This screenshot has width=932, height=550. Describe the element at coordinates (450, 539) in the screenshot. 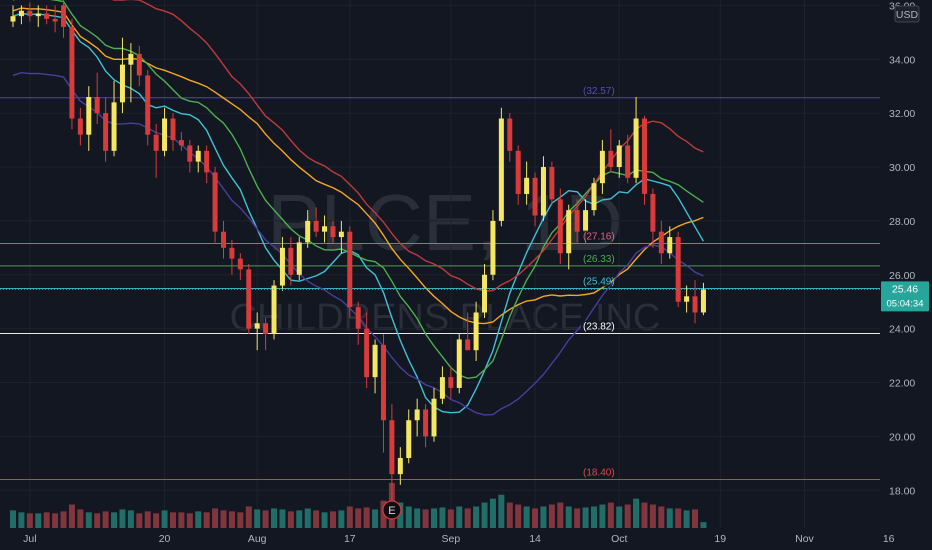

I see `time-tick-label: Sep` at that location.